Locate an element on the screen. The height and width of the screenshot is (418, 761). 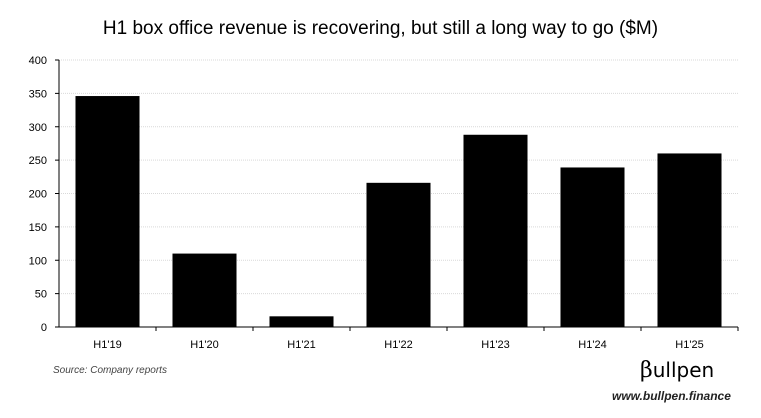
logo-text: ullpen is located at coordinates (683, 370).